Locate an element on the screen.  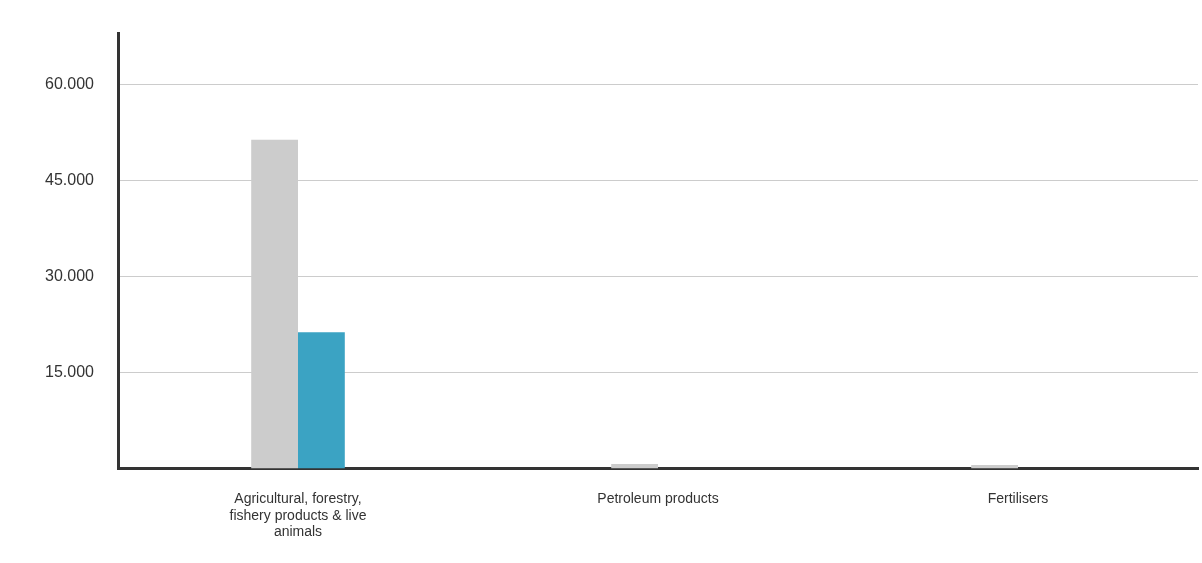
x-tick-label: Petroleum products is located at coordinates (658, 497).